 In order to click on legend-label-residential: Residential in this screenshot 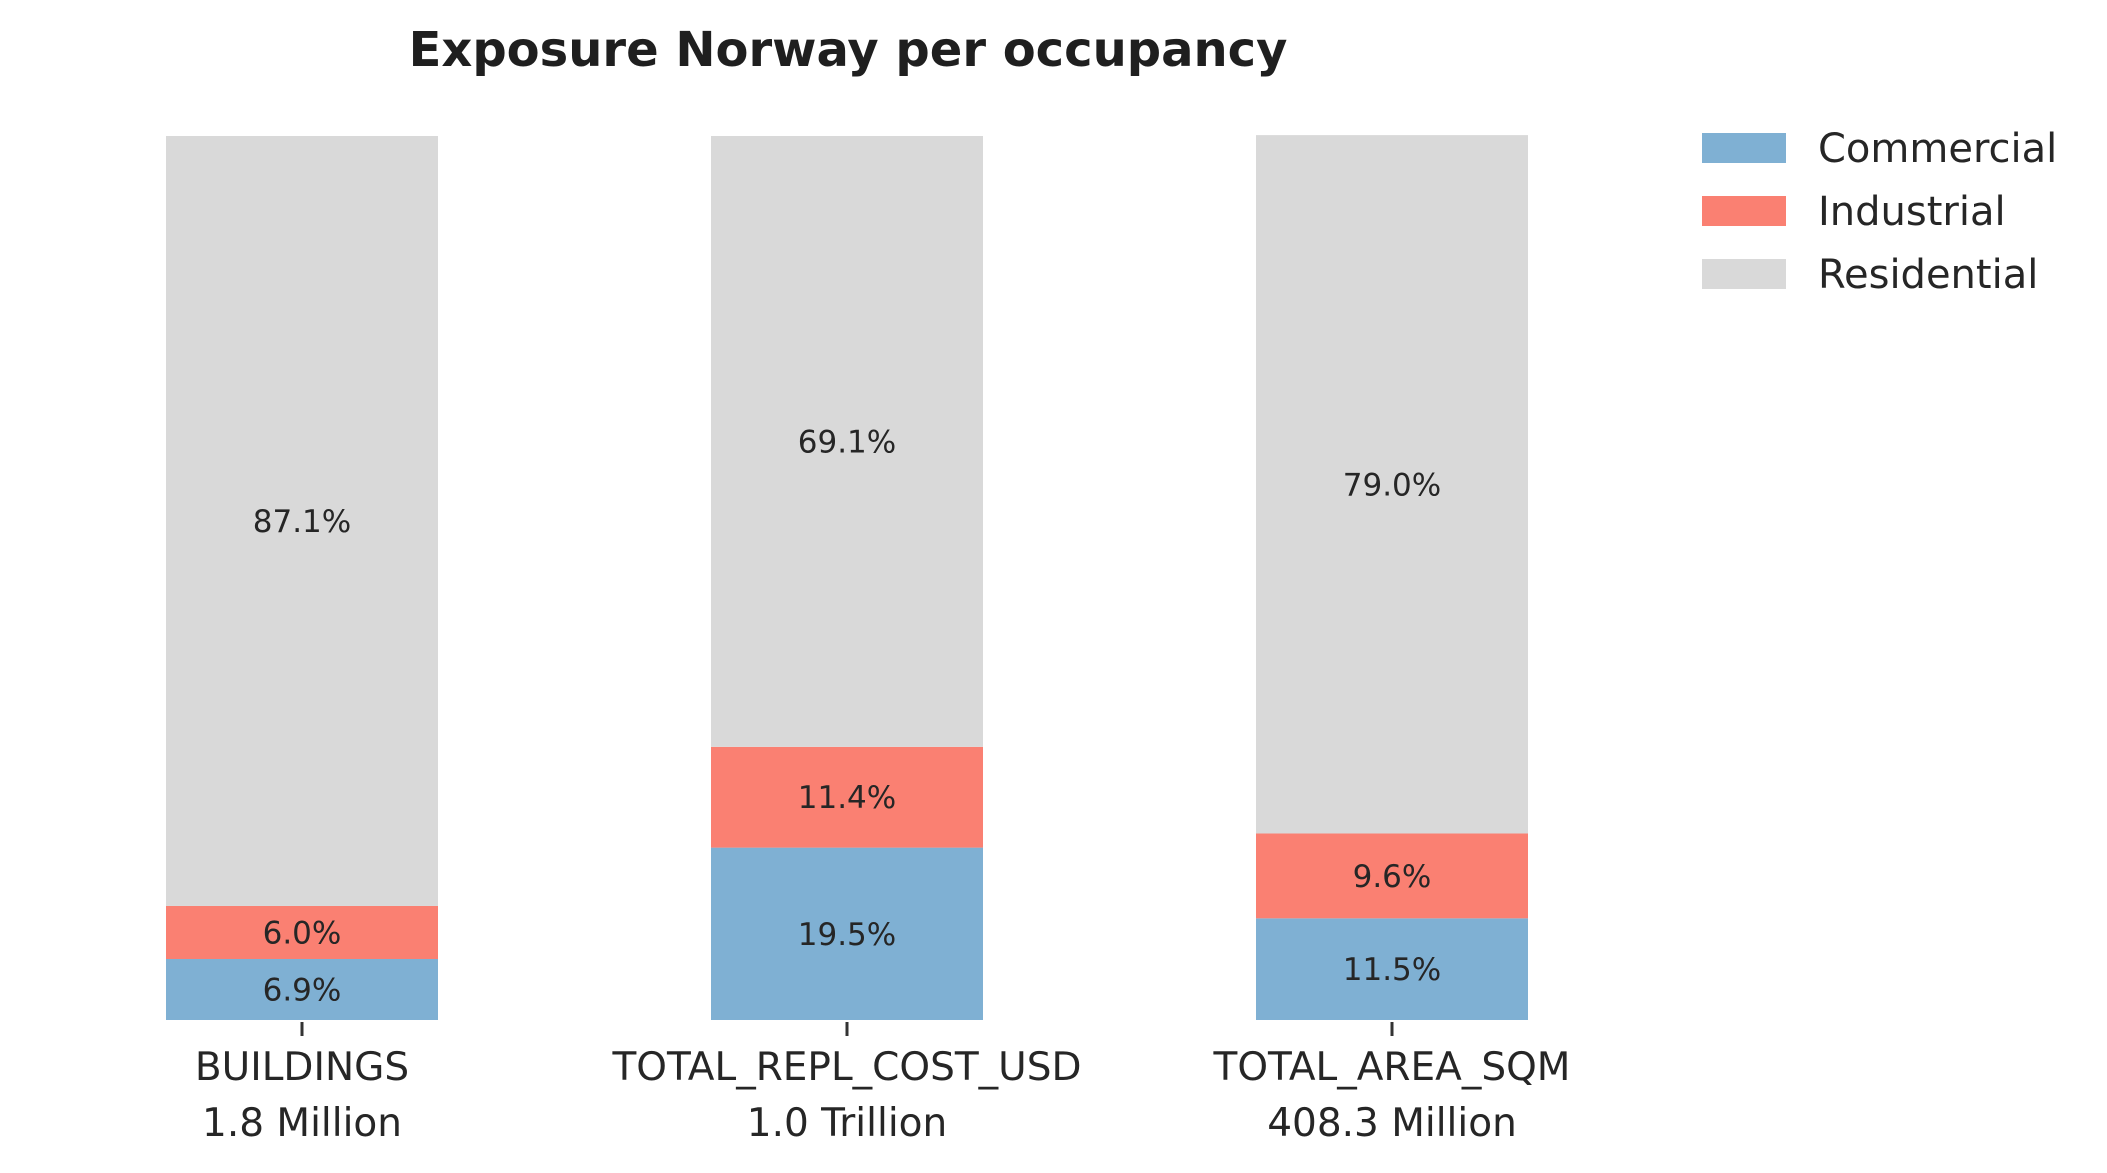, I will do `click(1928, 275)`.